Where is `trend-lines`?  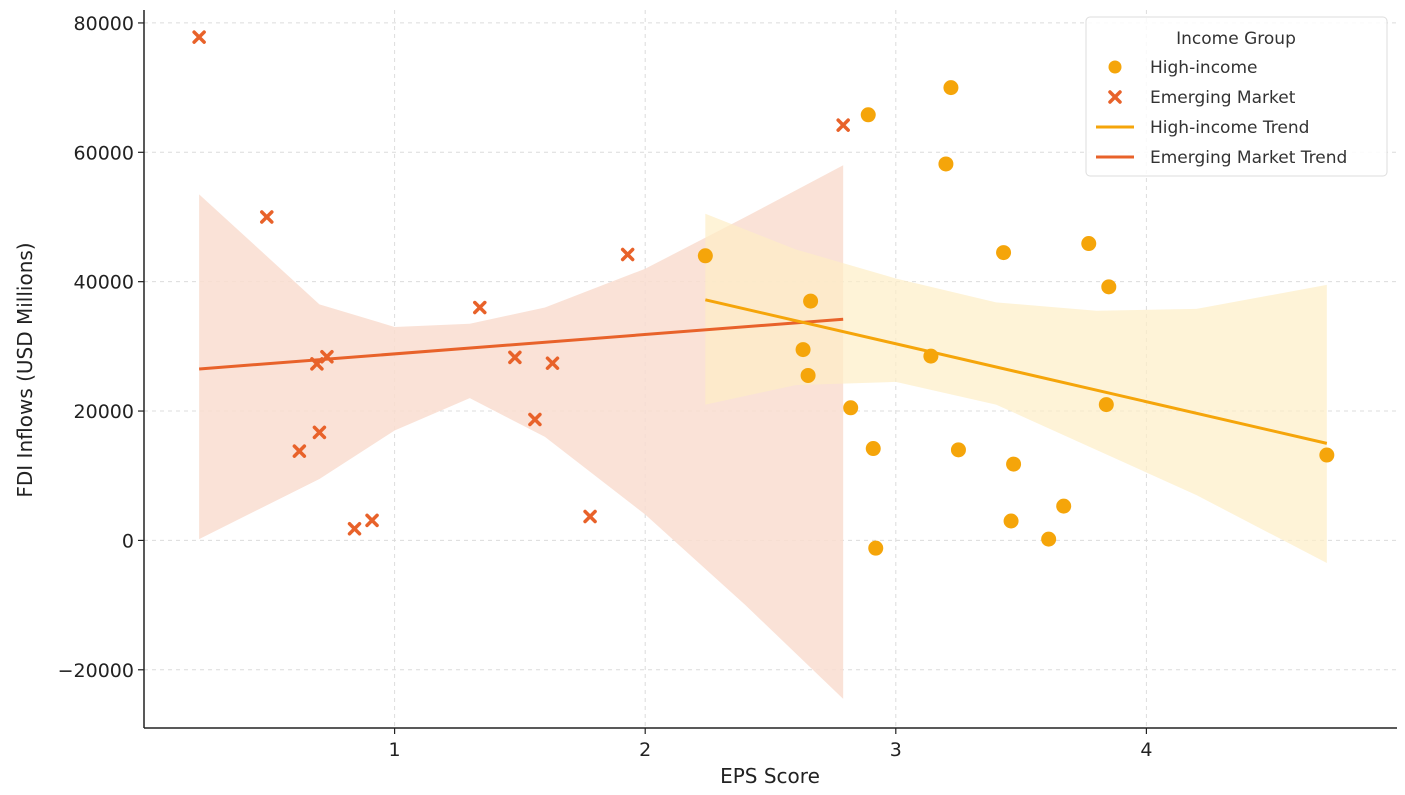 trend-lines is located at coordinates (763, 371).